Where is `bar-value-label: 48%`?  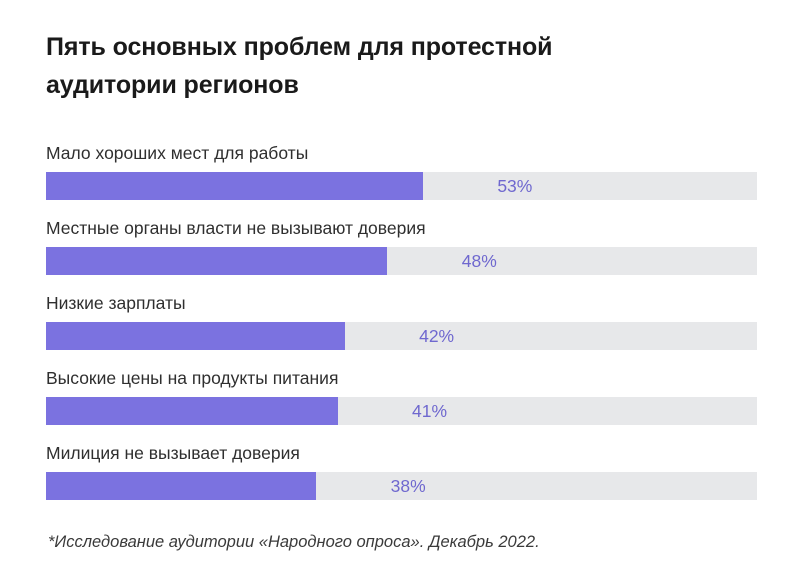
bar-value-label: 48% is located at coordinates (479, 261).